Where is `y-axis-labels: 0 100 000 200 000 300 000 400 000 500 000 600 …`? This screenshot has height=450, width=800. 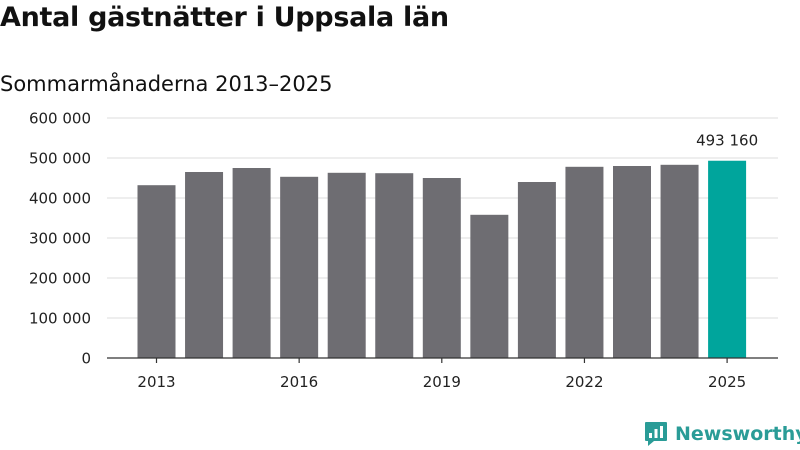 y-axis-labels: 0 100 000 200 000 300 000 400 000 500 000 600 … is located at coordinates (60, 239).